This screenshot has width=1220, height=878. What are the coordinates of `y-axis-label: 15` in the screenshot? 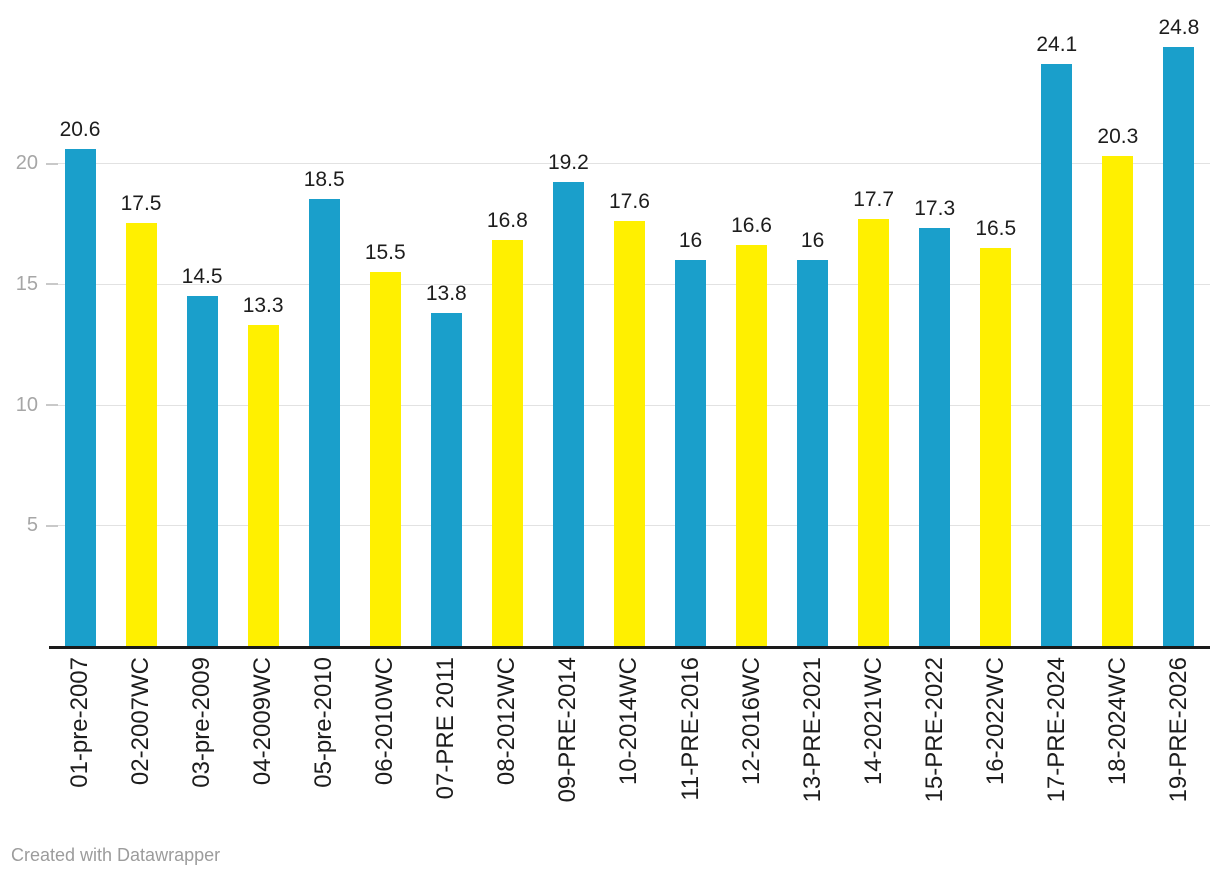 It's located at (26, 283).